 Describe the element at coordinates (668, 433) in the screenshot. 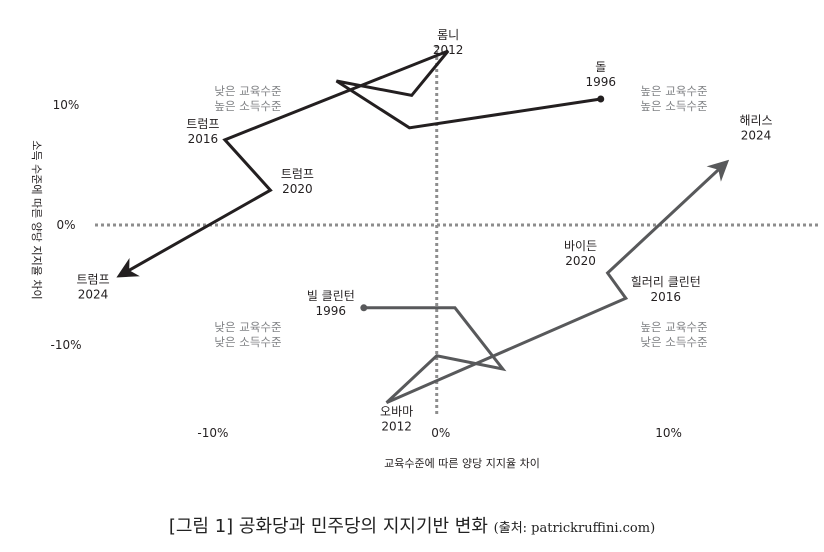

I see `x-tick-label: 10%` at that location.